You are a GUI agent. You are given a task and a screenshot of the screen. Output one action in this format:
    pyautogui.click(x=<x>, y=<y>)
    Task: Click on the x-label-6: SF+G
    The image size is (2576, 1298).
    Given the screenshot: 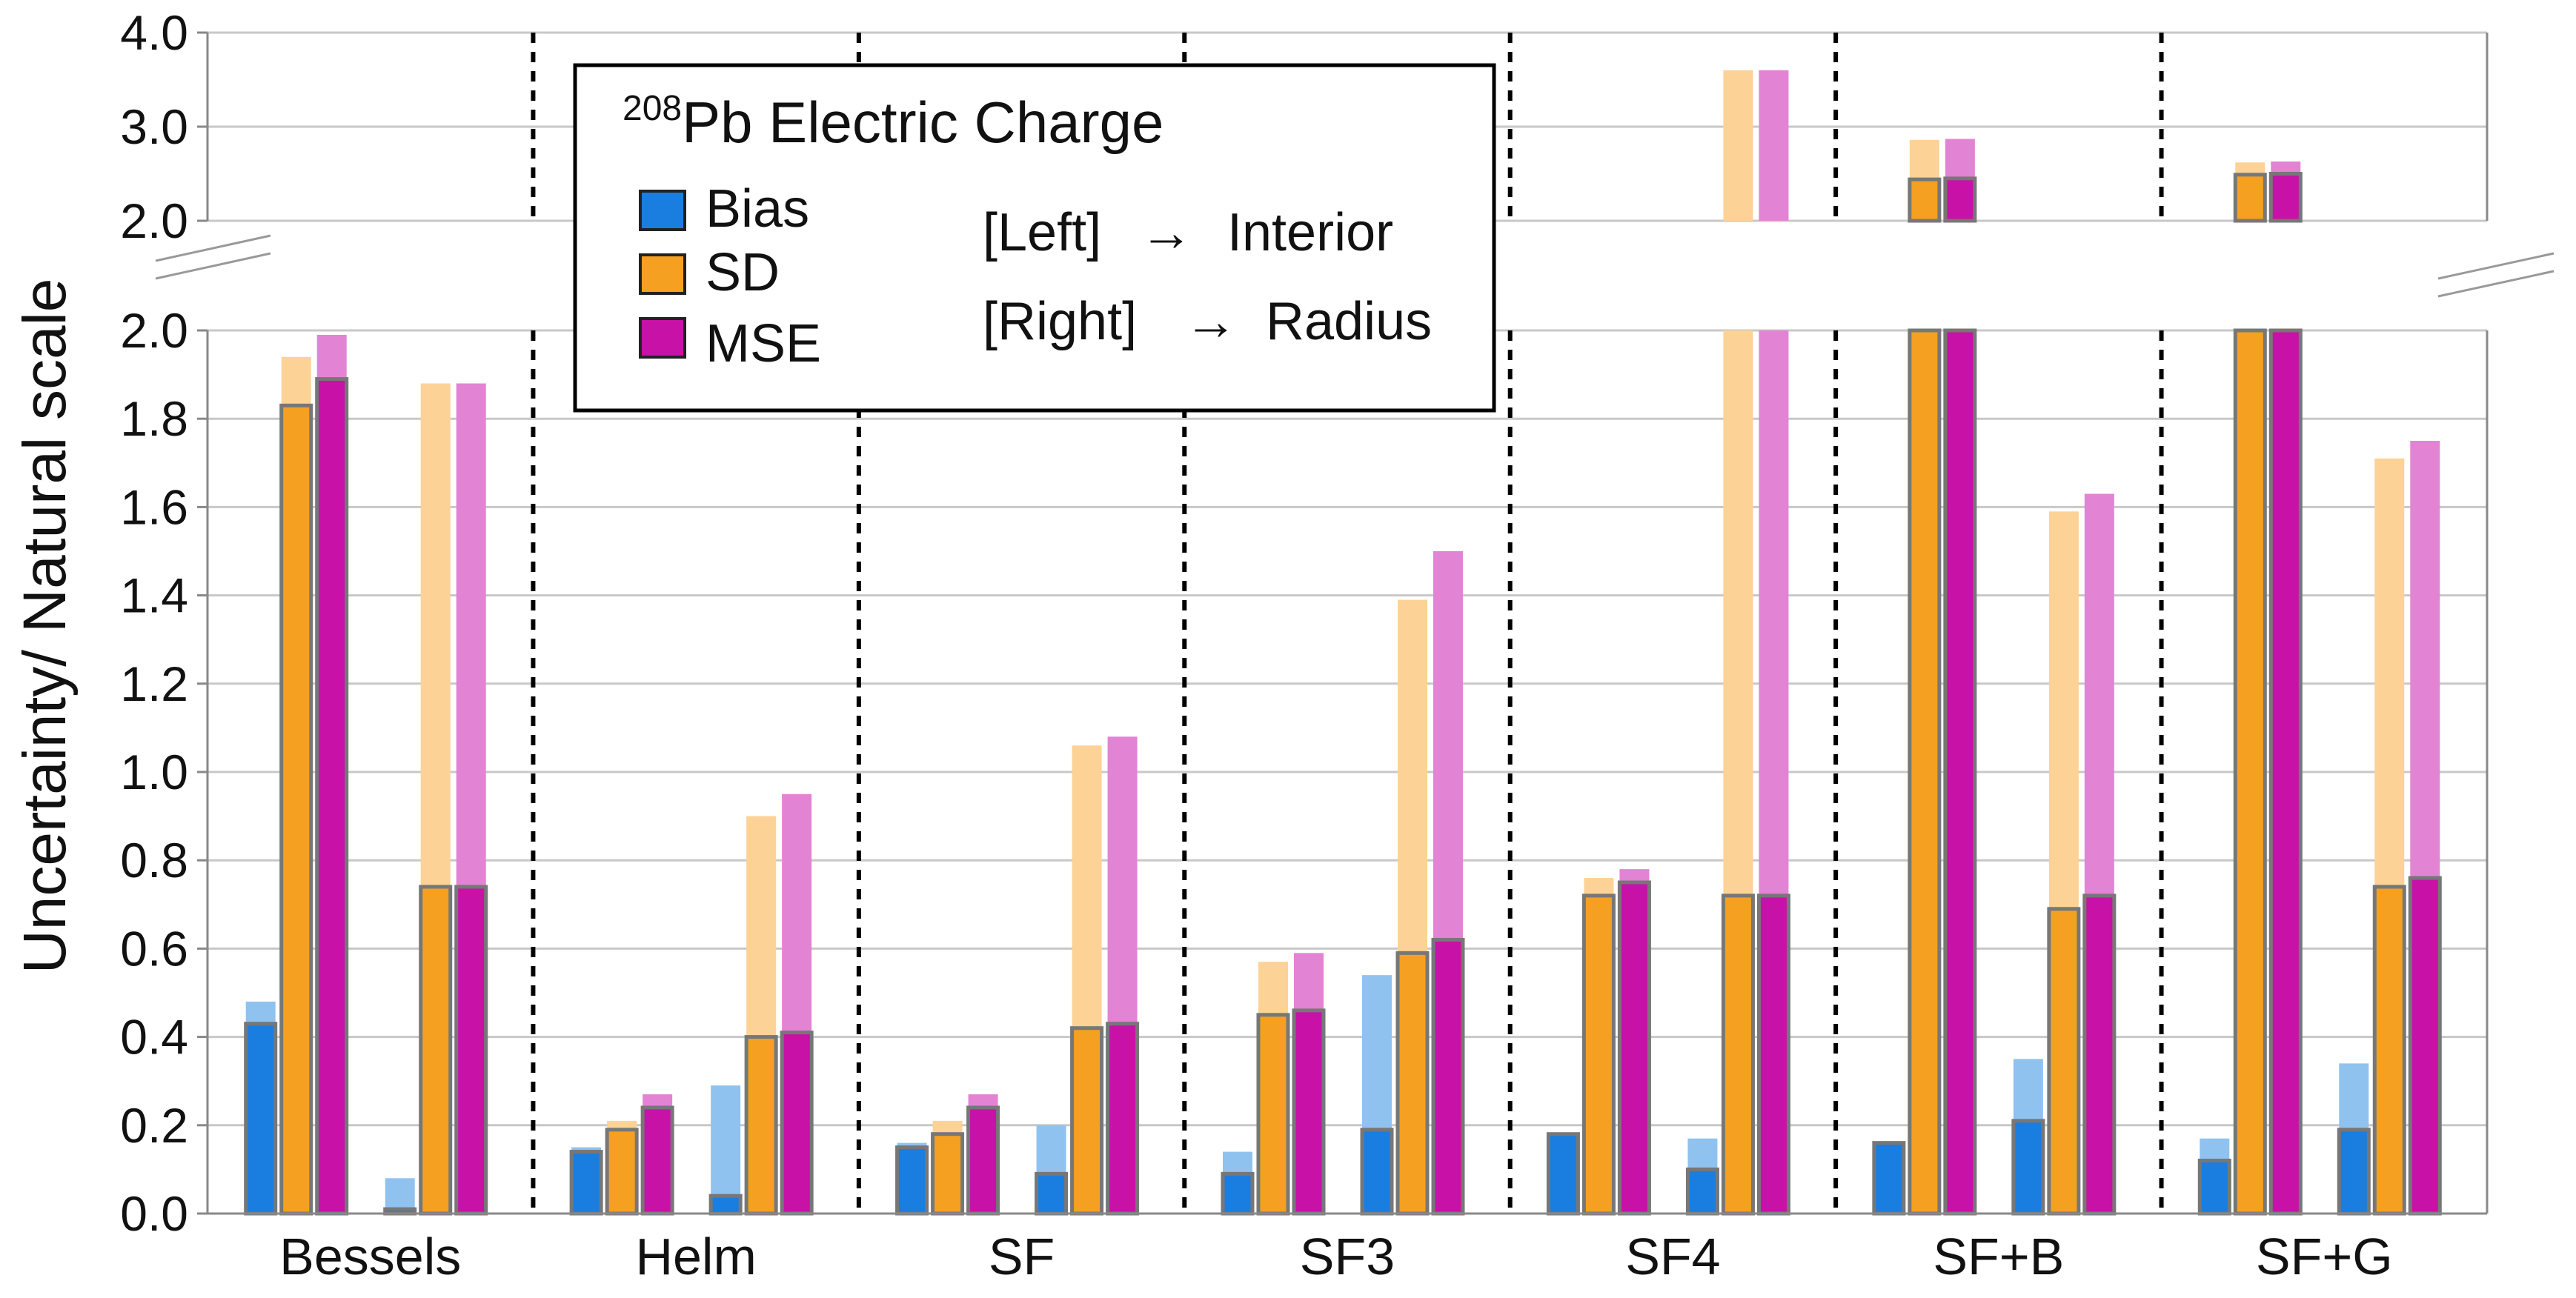 What is the action you would take?
    pyautogui.click(x=2324, y=1256)
    